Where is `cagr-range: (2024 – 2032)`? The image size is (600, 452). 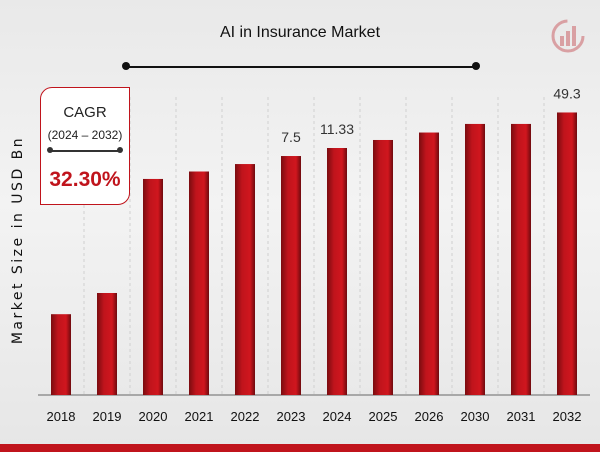 cagr-range: (2024 – 2032) is located at coordinates (85, 135).